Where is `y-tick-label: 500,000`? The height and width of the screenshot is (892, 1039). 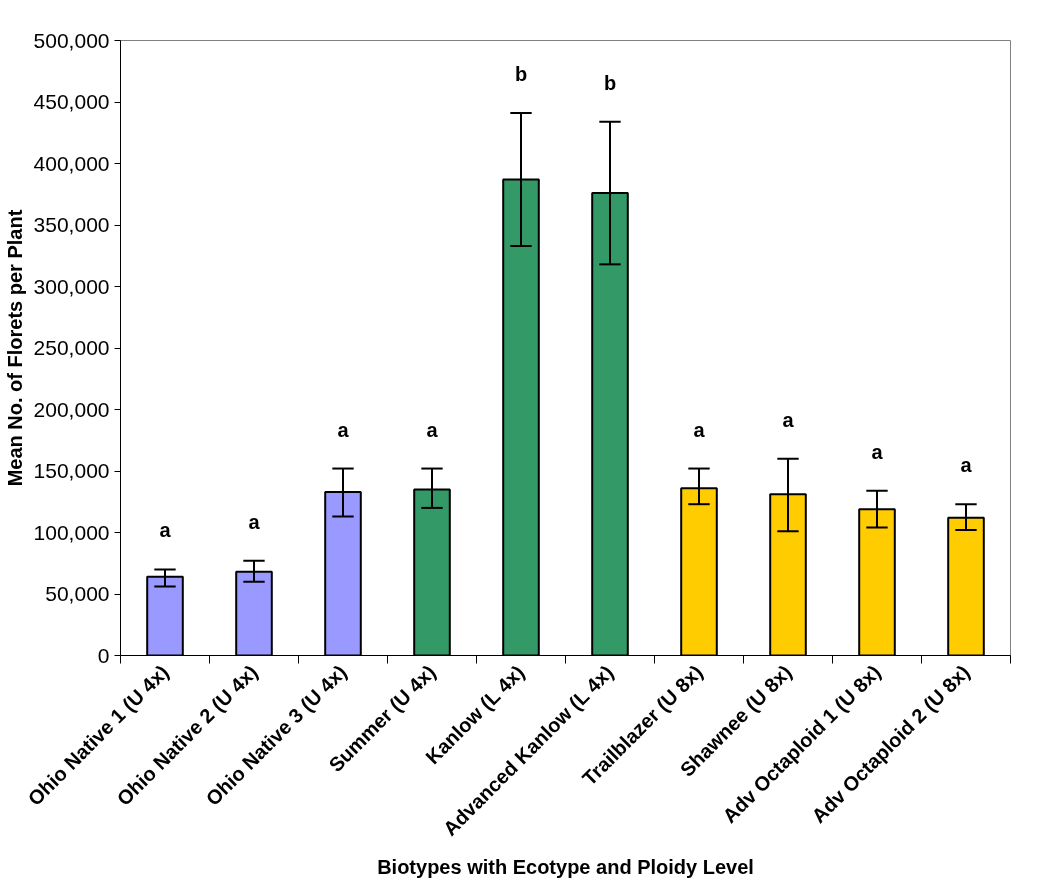 y-tick-label: 500,000 is located at coordinates (71, 40).